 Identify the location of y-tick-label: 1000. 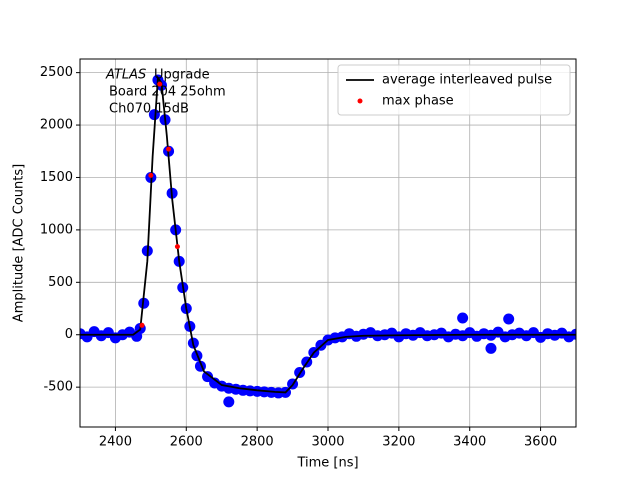
(56, 229).